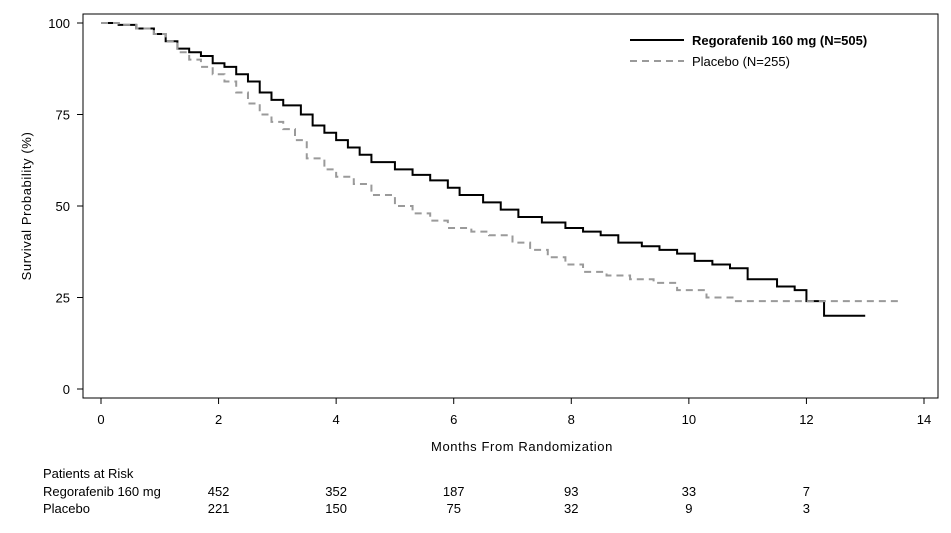 The height and width of the screenshot is (533, 951). What do you see at coordinates (63, 298) in the screenshot?
I see `y-tick-label: 25` at bounding box center [63, 298].